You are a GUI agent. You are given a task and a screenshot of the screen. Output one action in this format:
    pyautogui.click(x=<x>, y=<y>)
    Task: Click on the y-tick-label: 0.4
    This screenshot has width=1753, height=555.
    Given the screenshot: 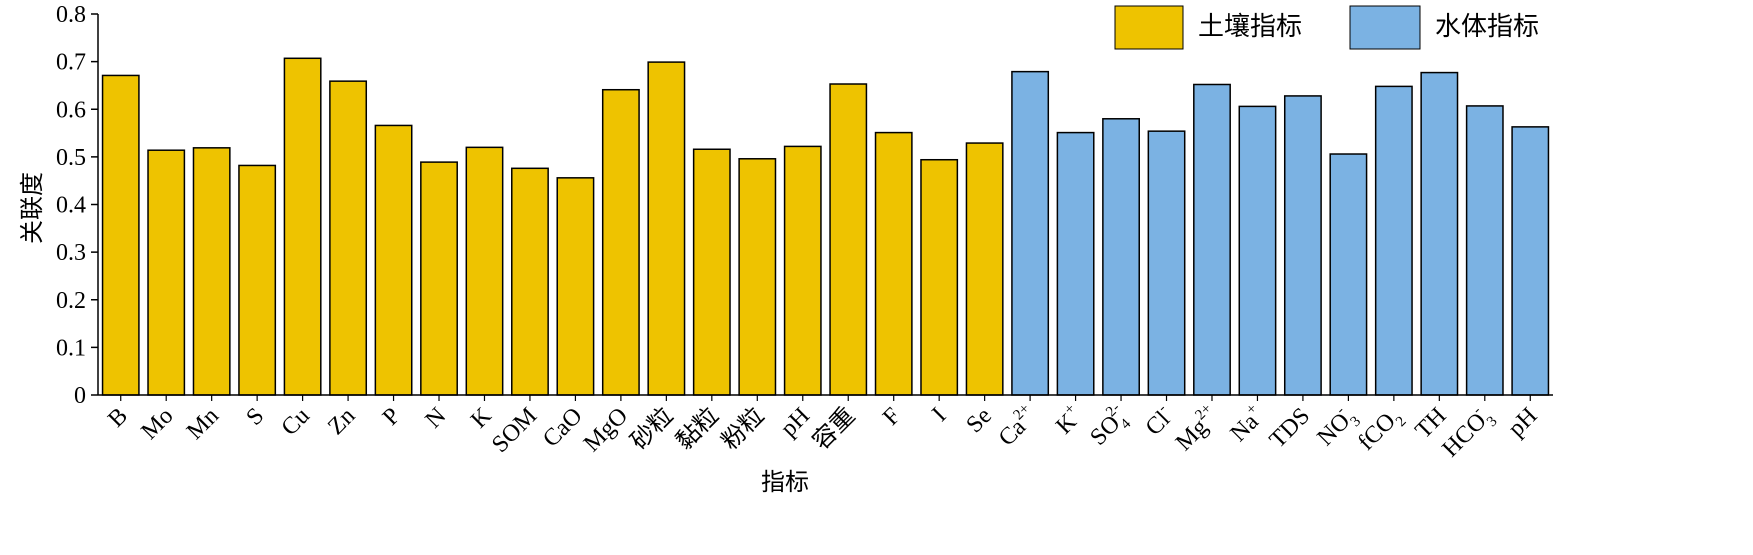 What is the action you would take?
    pyautogui.click(x=71, y=206)
    